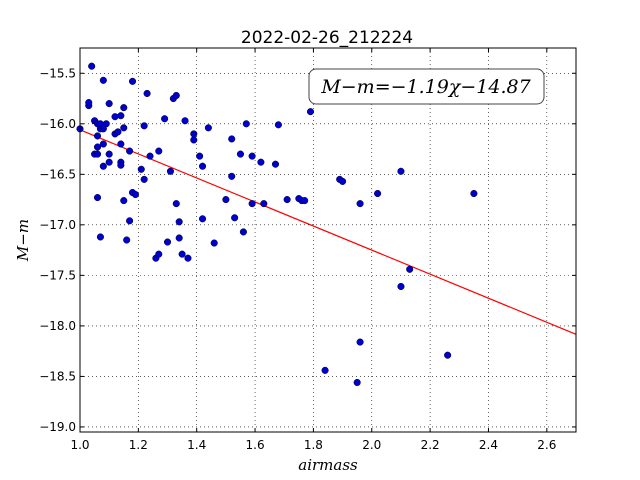 The width and height of the screenshot is (640, 480). Describe the element at coordinates (57, 73) in the screenshot. I see `y-tick-label: −15.5` at that location.